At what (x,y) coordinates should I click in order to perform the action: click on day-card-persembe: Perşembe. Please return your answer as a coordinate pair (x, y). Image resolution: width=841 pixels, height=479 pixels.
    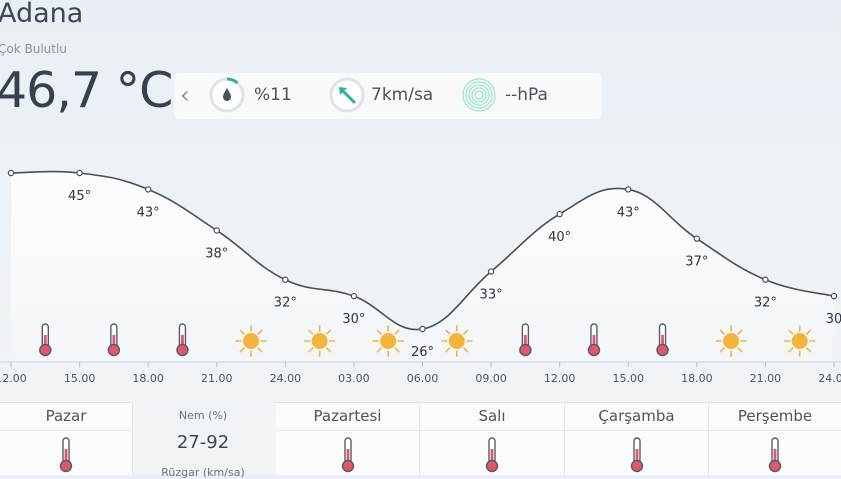
    Looking at the image, I should click on (775, 439).